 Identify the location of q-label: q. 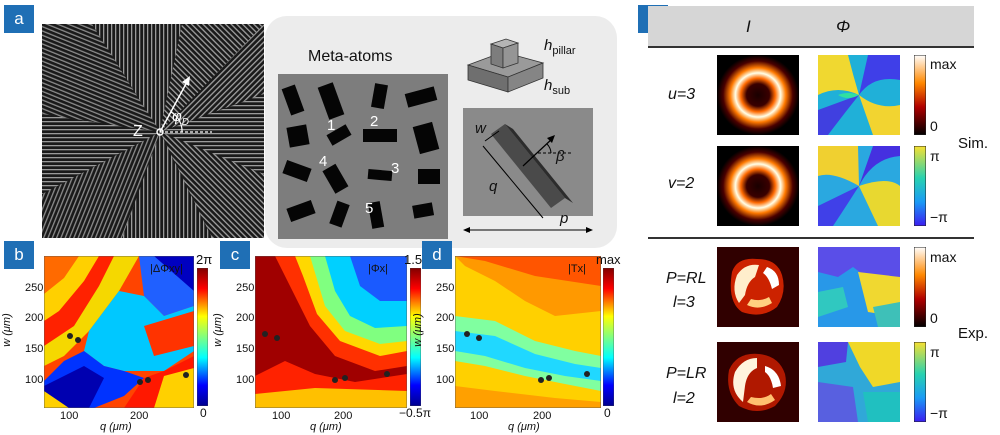
(493, 186).